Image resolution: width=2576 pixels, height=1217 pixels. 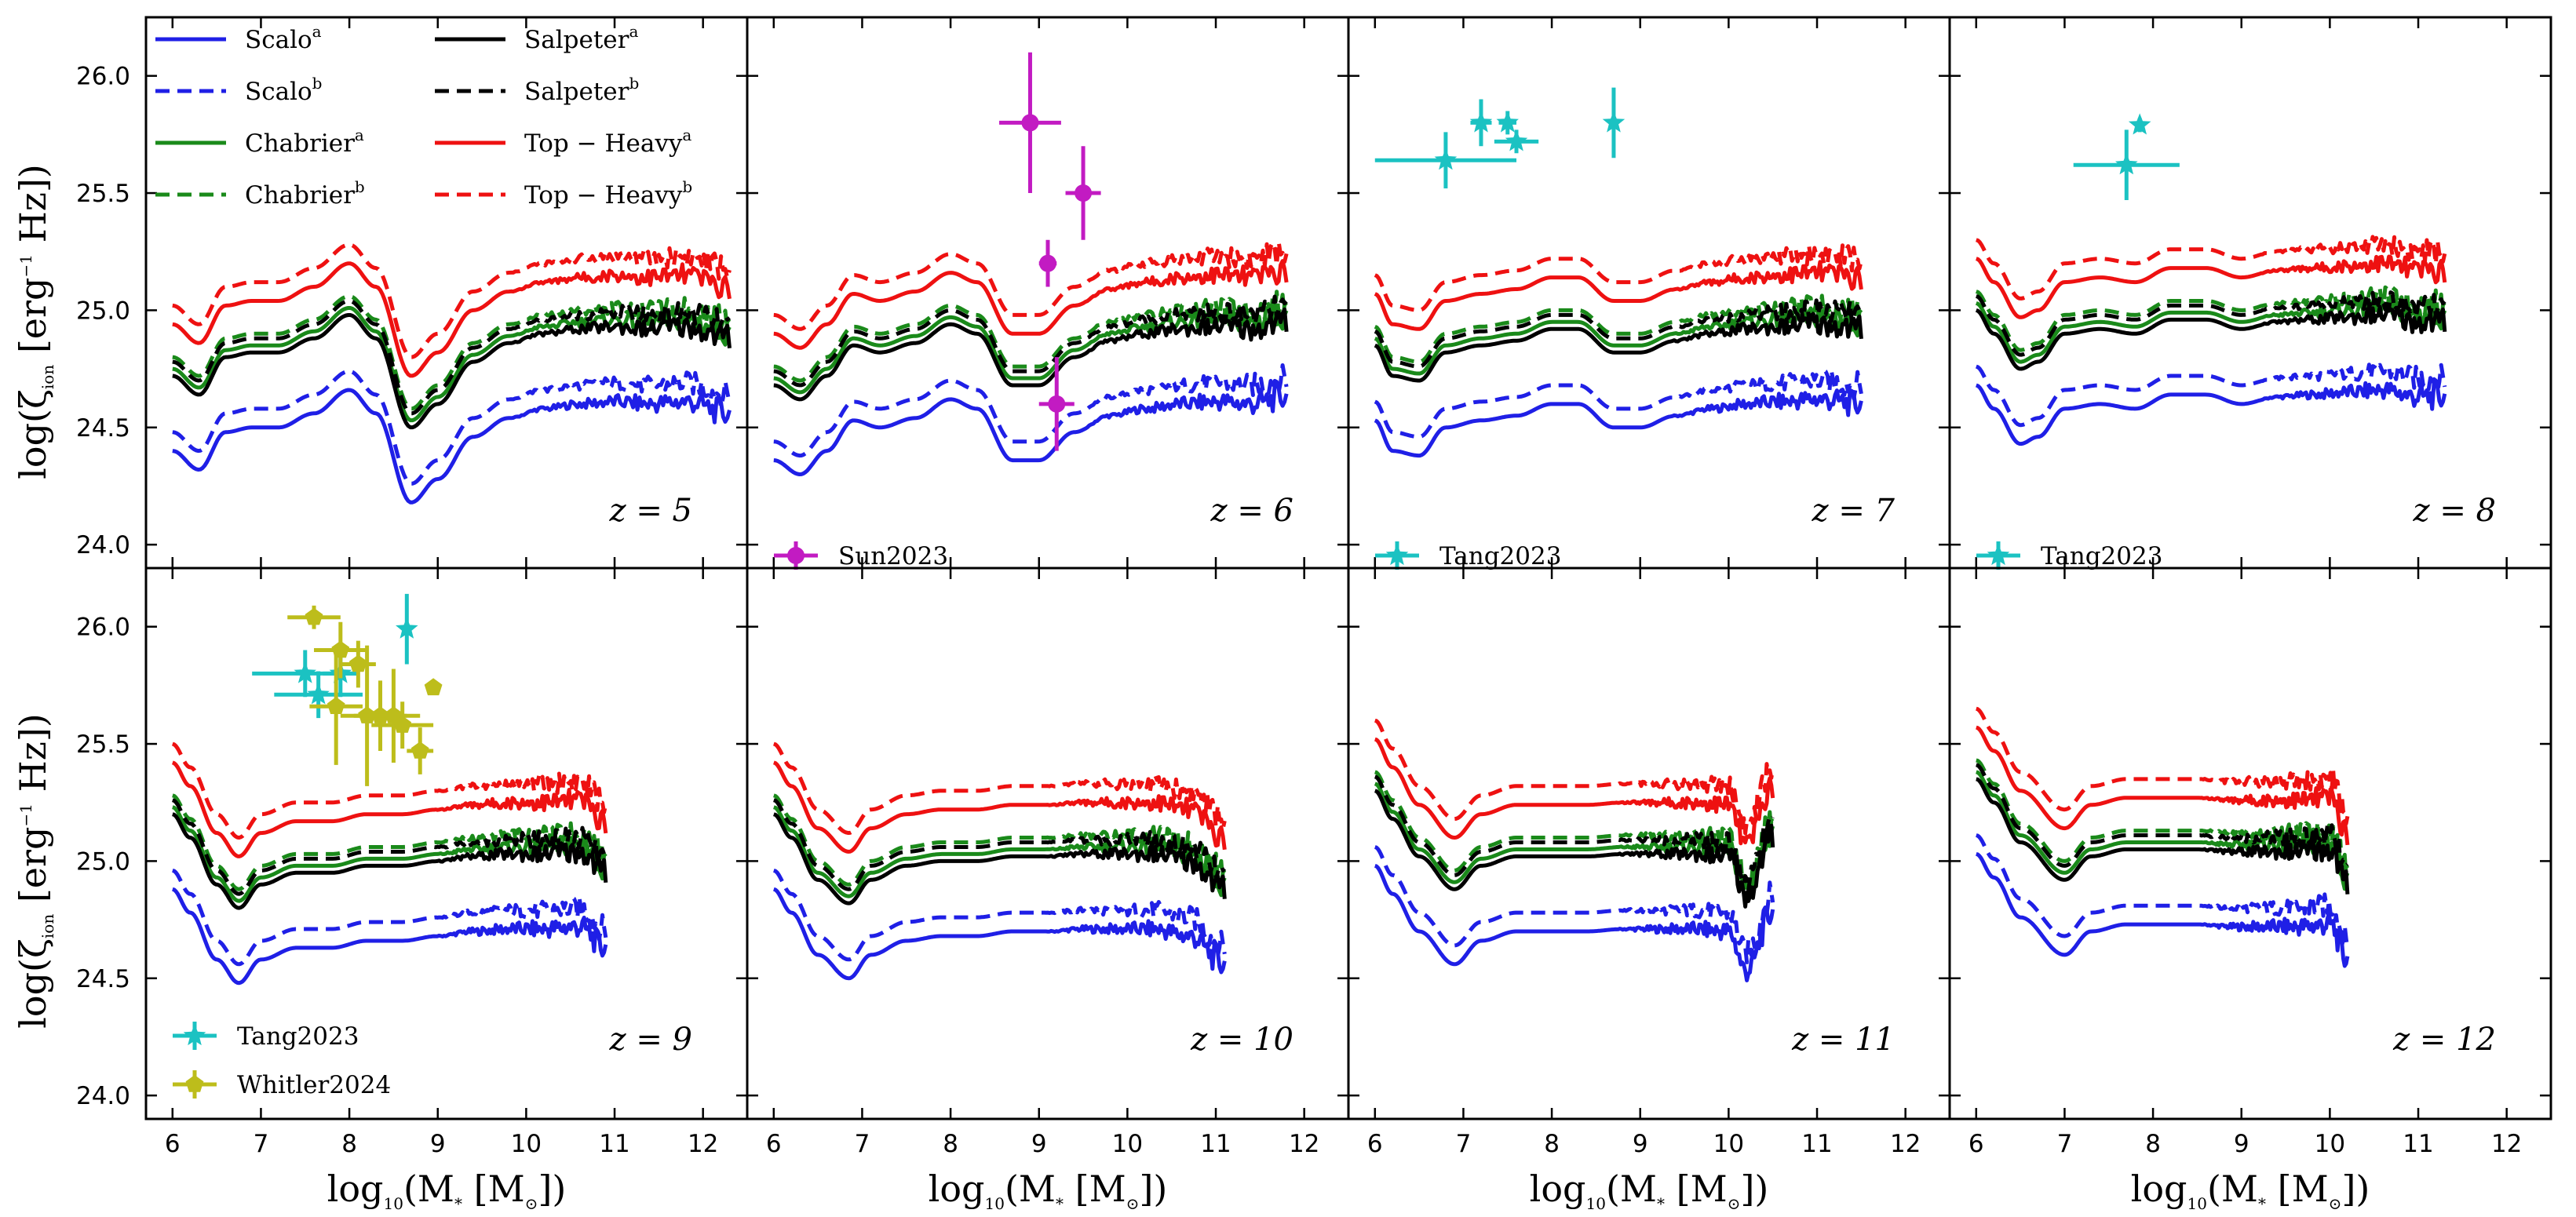 What do you see at coordinates (314, 1085) in the screenshot?
I see `legend-label: Whitler2024` at bounding box center [314, 1085].